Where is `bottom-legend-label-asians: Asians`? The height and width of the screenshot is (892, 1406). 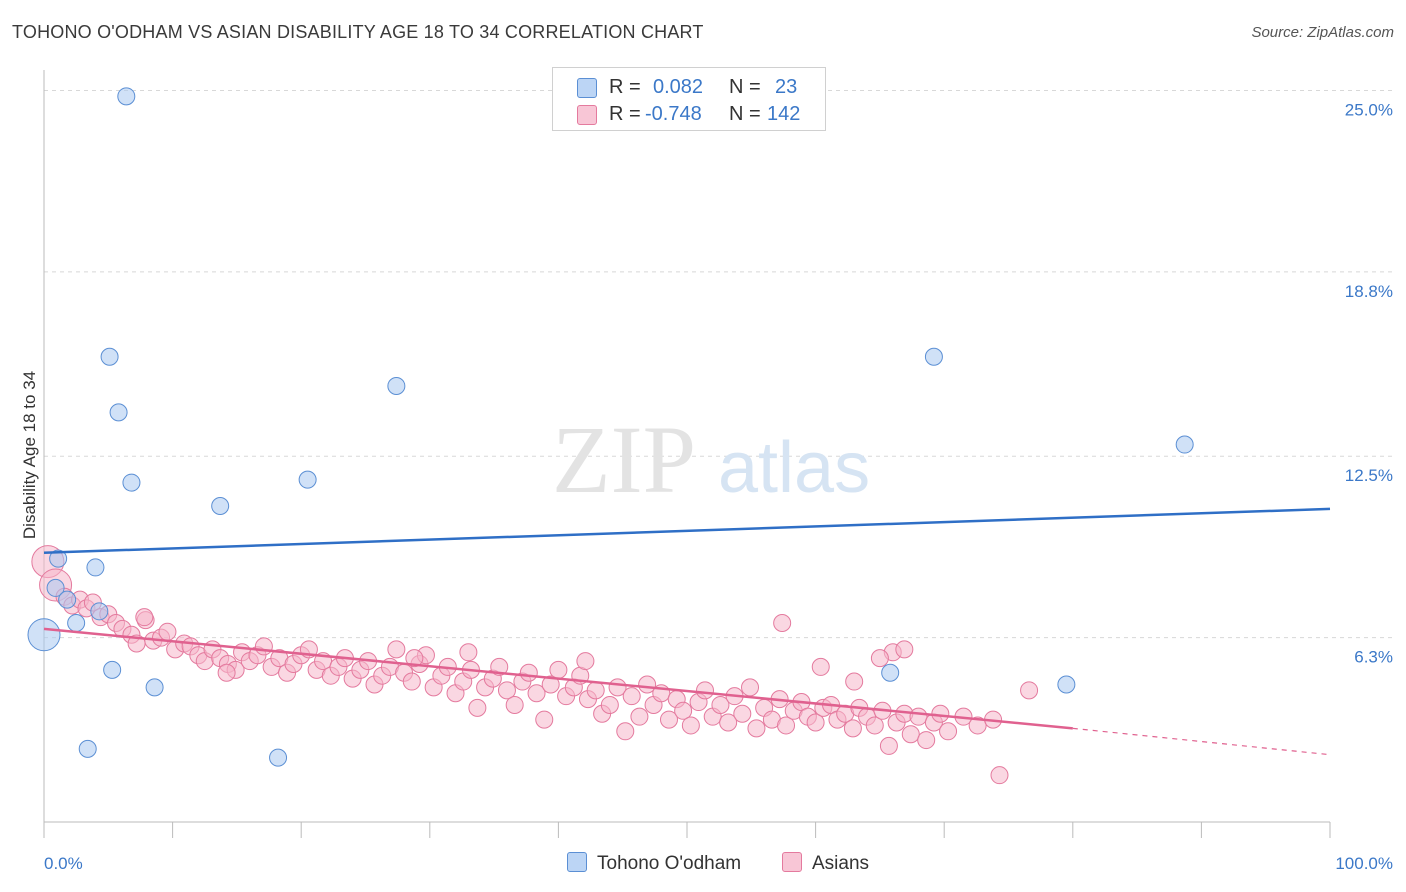 bottom-legend-label-asians: Asians is located at coordinates (841, 863).